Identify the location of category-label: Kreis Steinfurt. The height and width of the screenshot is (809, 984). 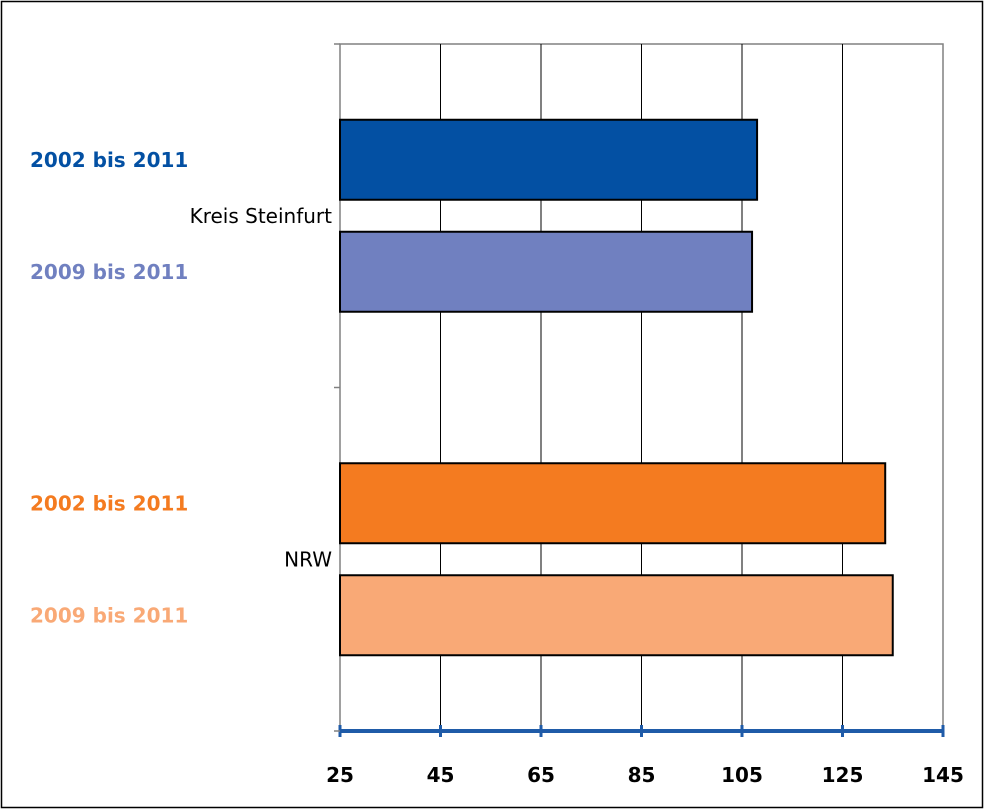
(261, 216).